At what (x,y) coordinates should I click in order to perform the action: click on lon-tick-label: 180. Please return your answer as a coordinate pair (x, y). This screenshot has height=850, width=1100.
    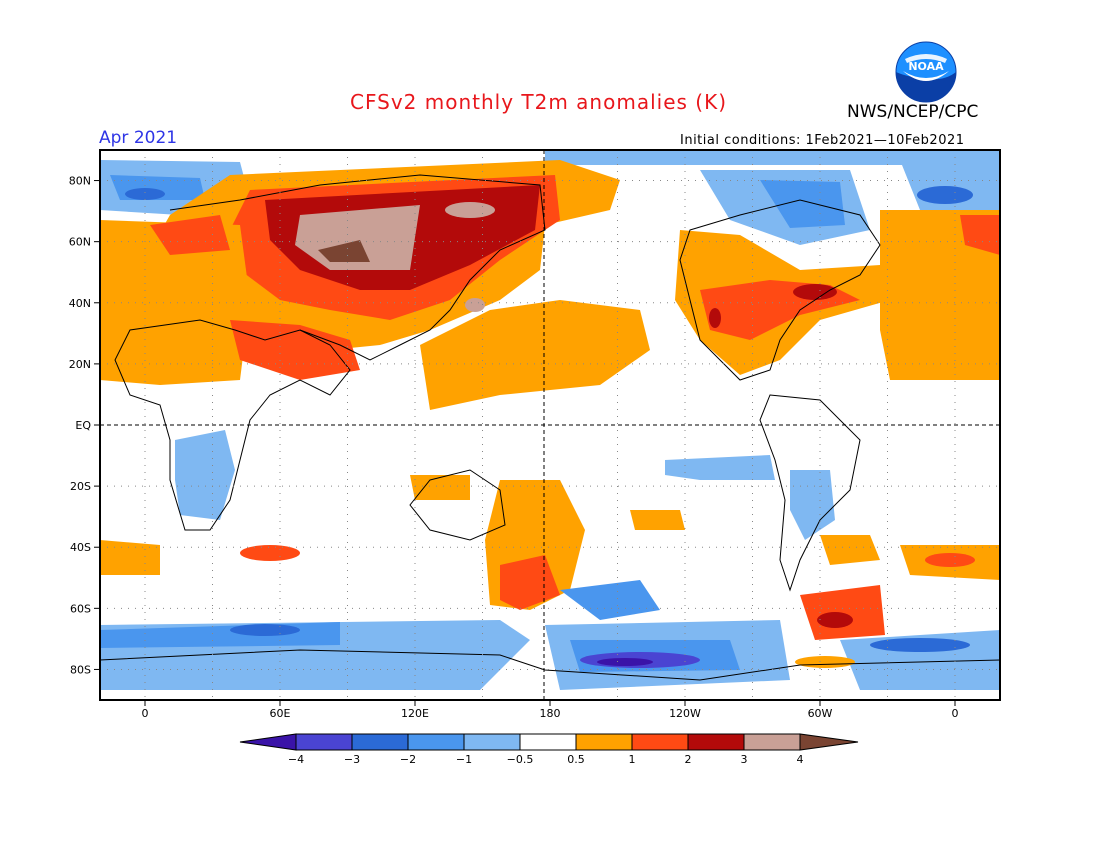
    Looking at the image, I should click on (550, 713).